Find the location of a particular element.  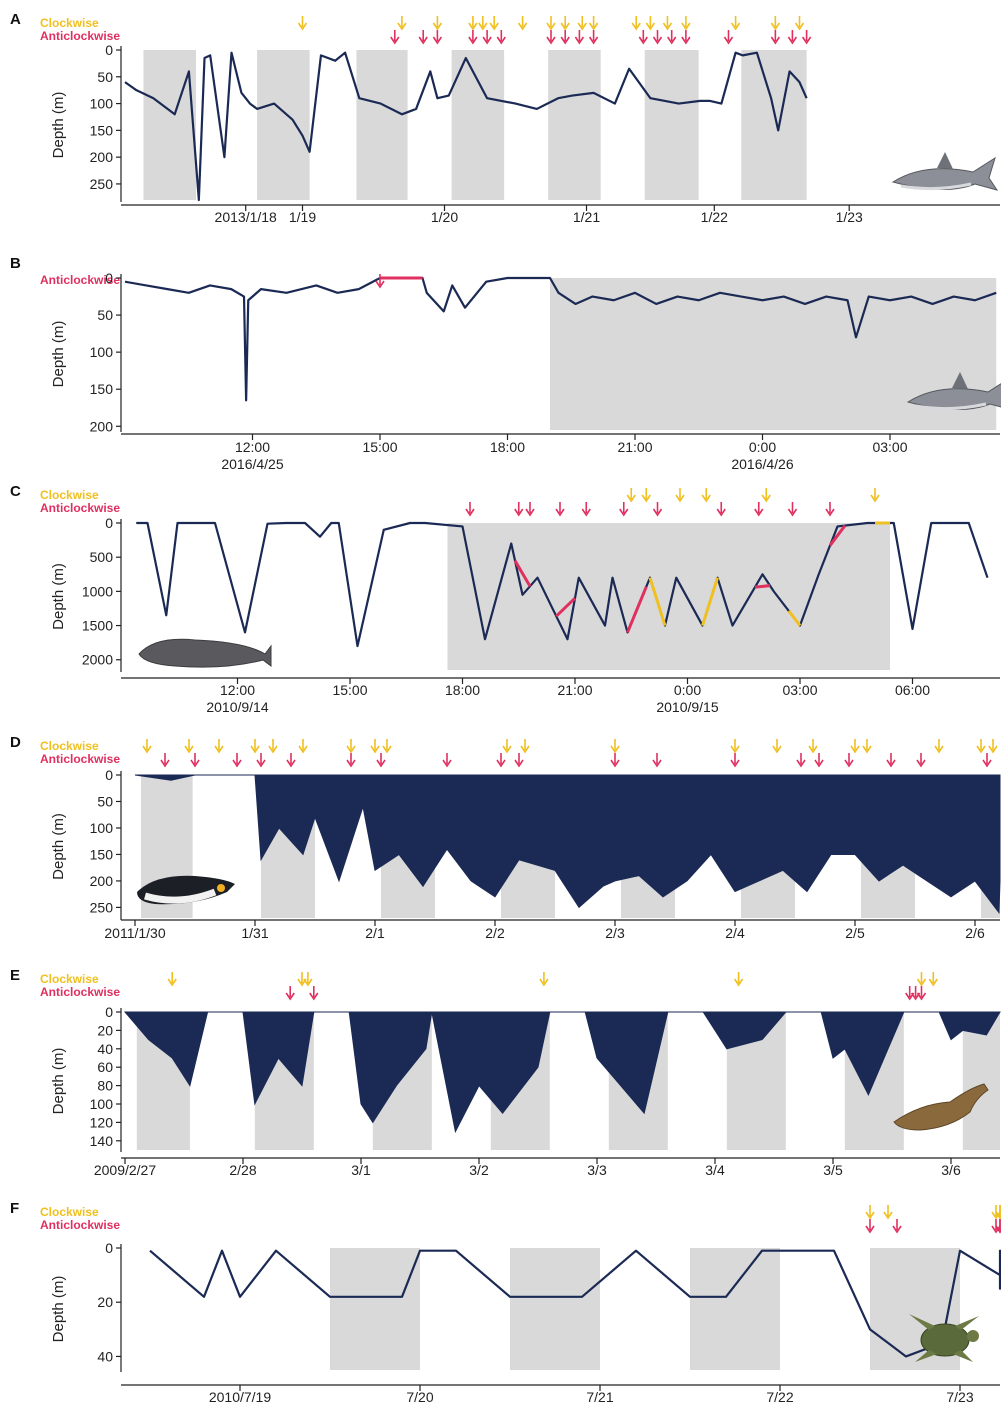

panel-e-x-tick-label: 3/6 is located at coordinates (951, 1170).